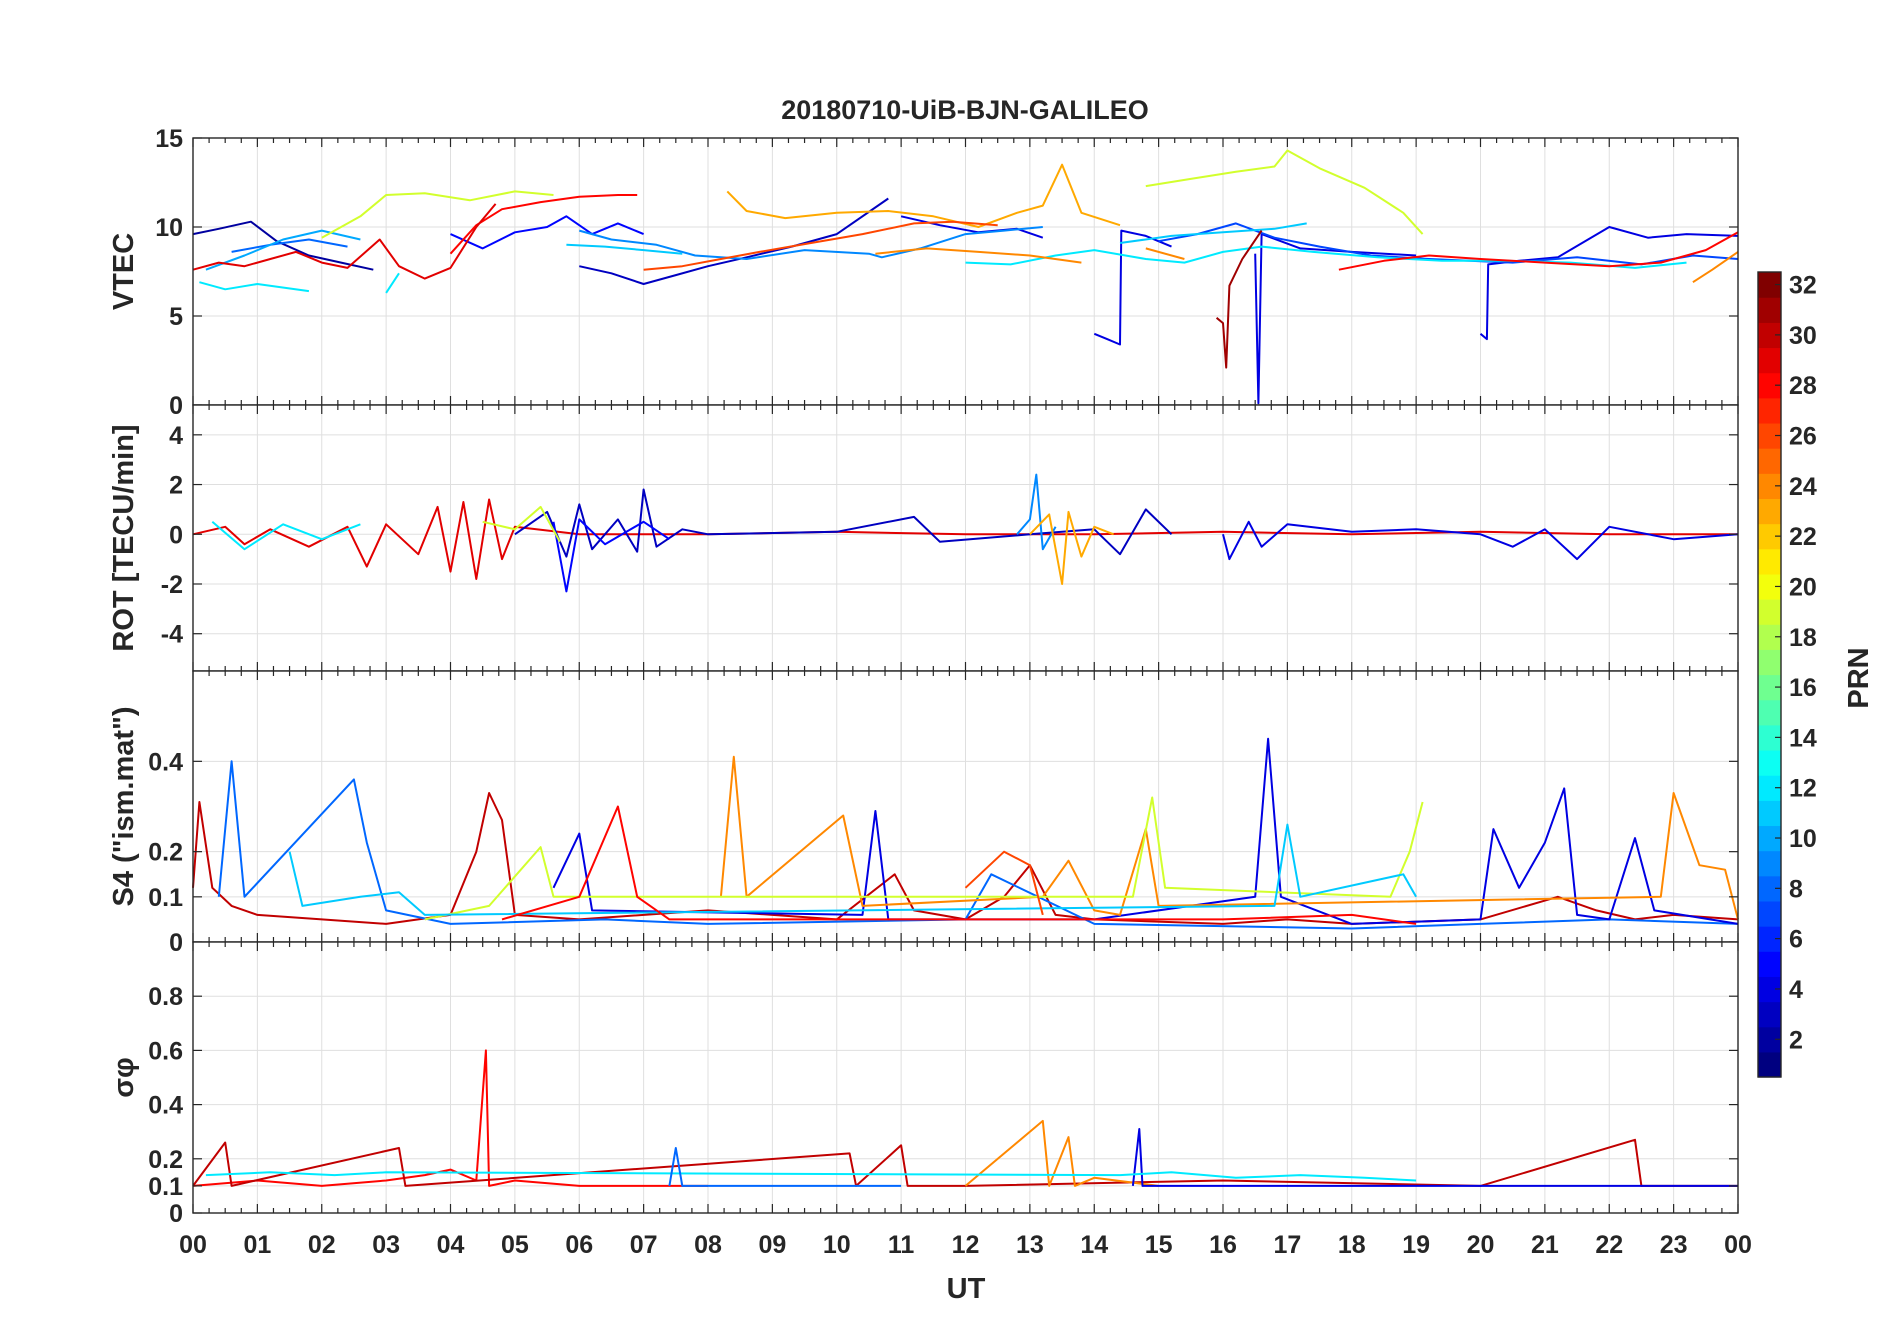 The image size is (1902, 1330). Describe the element at coordinates (1094, 1245) in the screenshot. I see `x-tick-label: 14` at that location.